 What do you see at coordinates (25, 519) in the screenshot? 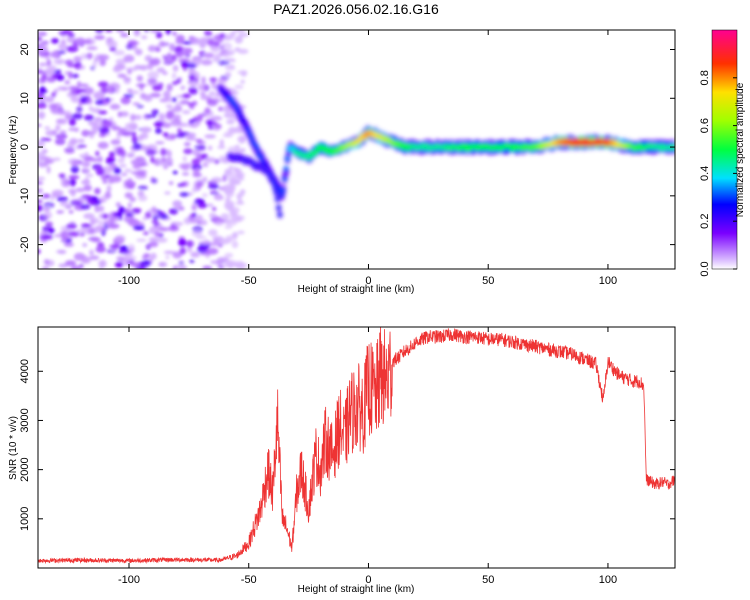
I see `y-tick-label: 1000` at bounding box center [25, 519].